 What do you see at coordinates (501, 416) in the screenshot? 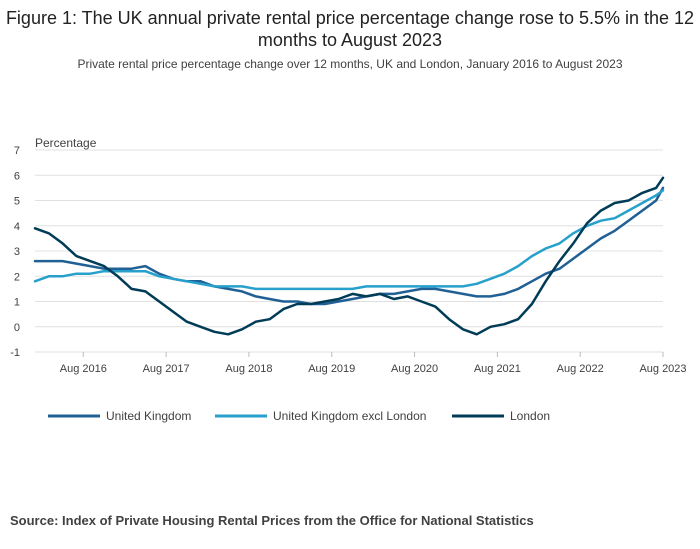
I see `legend-item: London` at bounding box center [501, 416].